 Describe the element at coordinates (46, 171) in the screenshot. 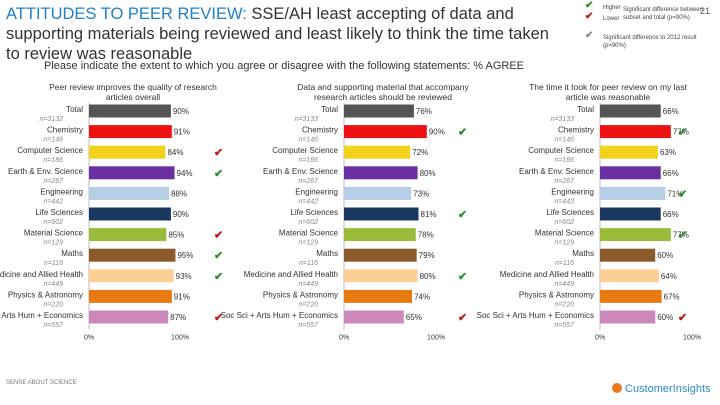

I see `category-label-1-4: Earth & Env. Science` at that location.